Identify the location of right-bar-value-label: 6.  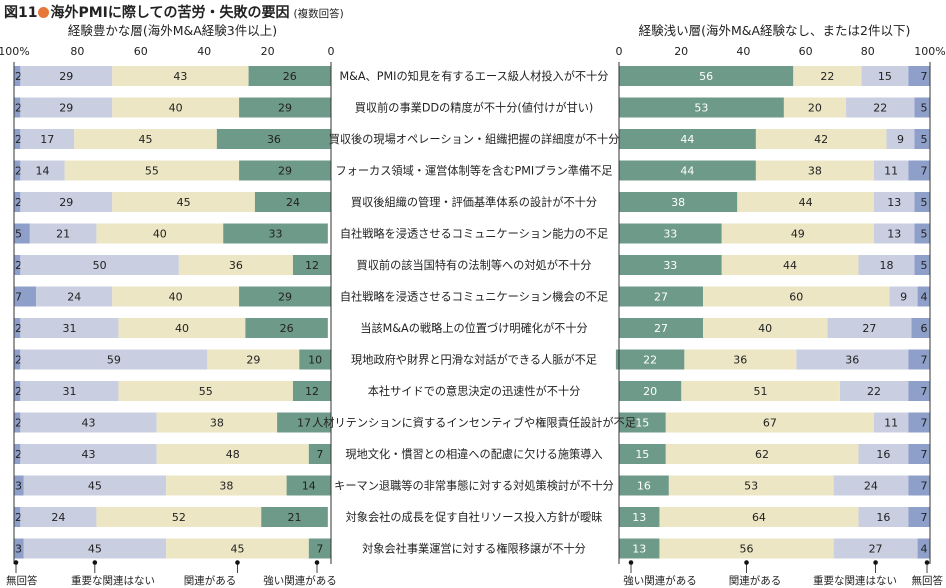
(924, 328).